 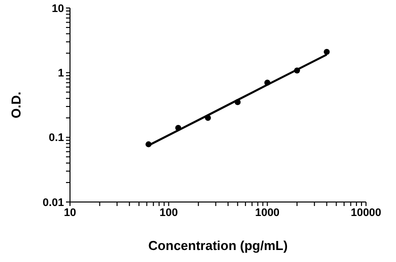 What do you see at coordinates (61, 74) in the screenshot?
I see `y-tick-label: 1` at bounding box center [61, 74].